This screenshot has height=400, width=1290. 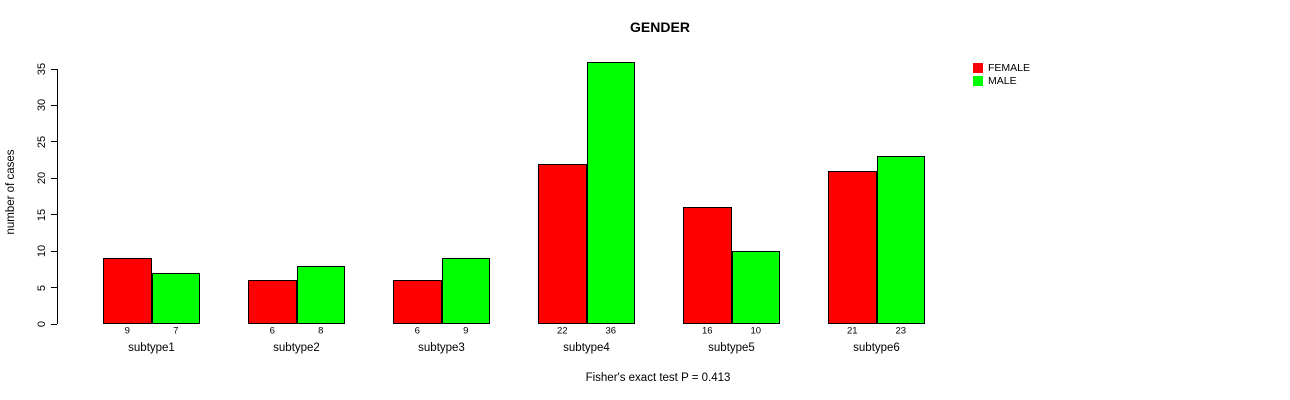 What do you see at coordinates (978, 68) in the screenshot?
I see `legend-swatch-female` at bounding box center [978, 68].